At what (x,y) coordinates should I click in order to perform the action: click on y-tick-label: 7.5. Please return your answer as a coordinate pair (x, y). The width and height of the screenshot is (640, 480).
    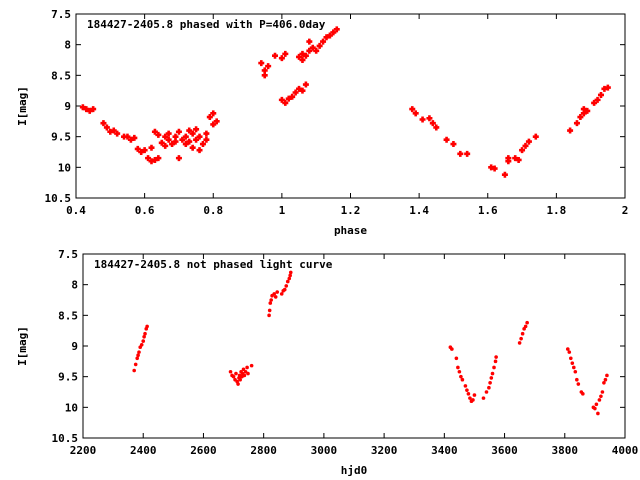
    Looking at the image, I should click on (61, 14).